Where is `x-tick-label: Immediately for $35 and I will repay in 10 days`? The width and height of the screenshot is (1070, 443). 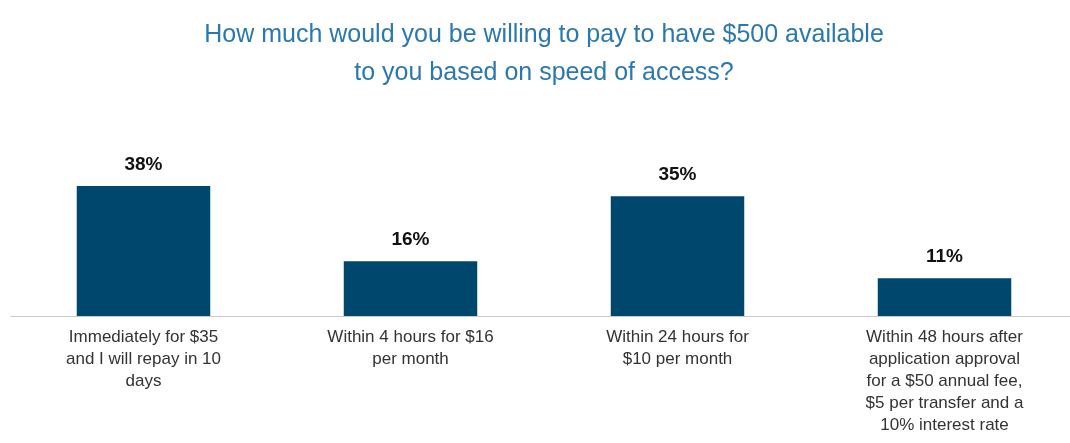
x-tick-label: Immediately for $35 and I will repay in 10 days is located at coordinates (143, 358).